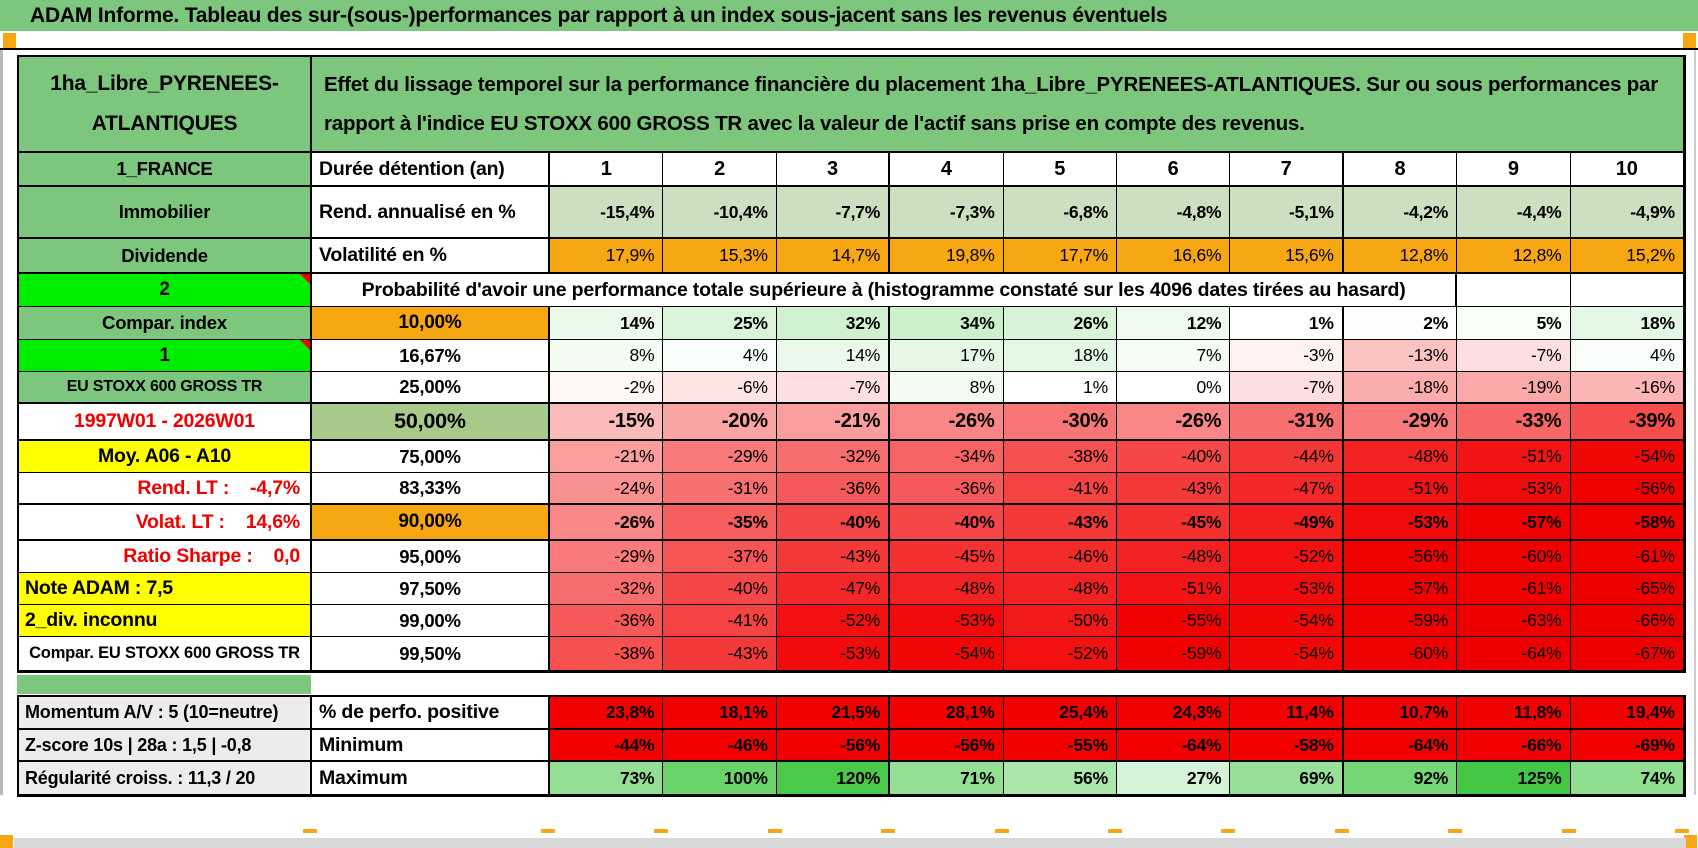  What do you see at coordinates (1400, 323) in the screenshot?
I see `data-cell: 2%` at bounding box center [1400, 323].